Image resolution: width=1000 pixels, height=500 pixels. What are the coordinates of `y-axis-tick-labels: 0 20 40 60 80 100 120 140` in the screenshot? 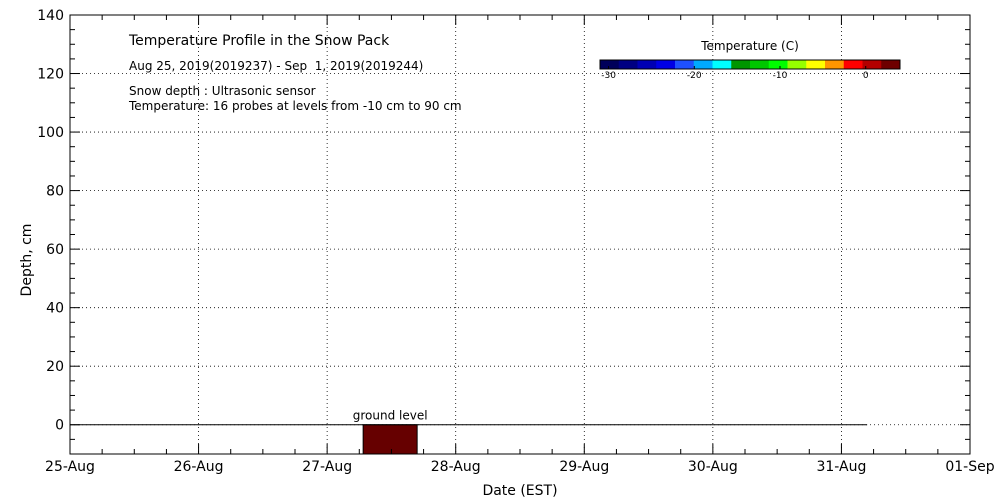 It's located at (50, 221).